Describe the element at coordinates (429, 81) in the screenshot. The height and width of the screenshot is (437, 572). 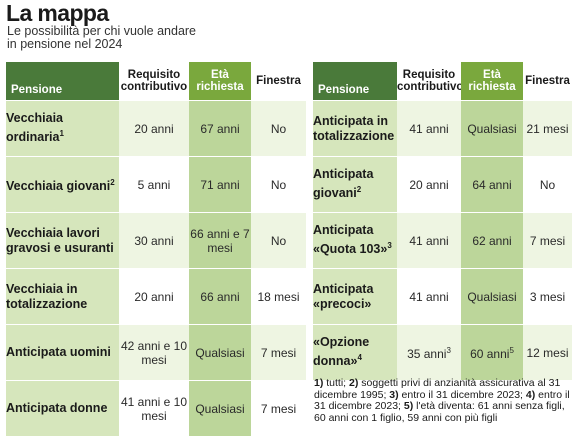
I see `right-header-requirement: Requisito contributivo` at that location.